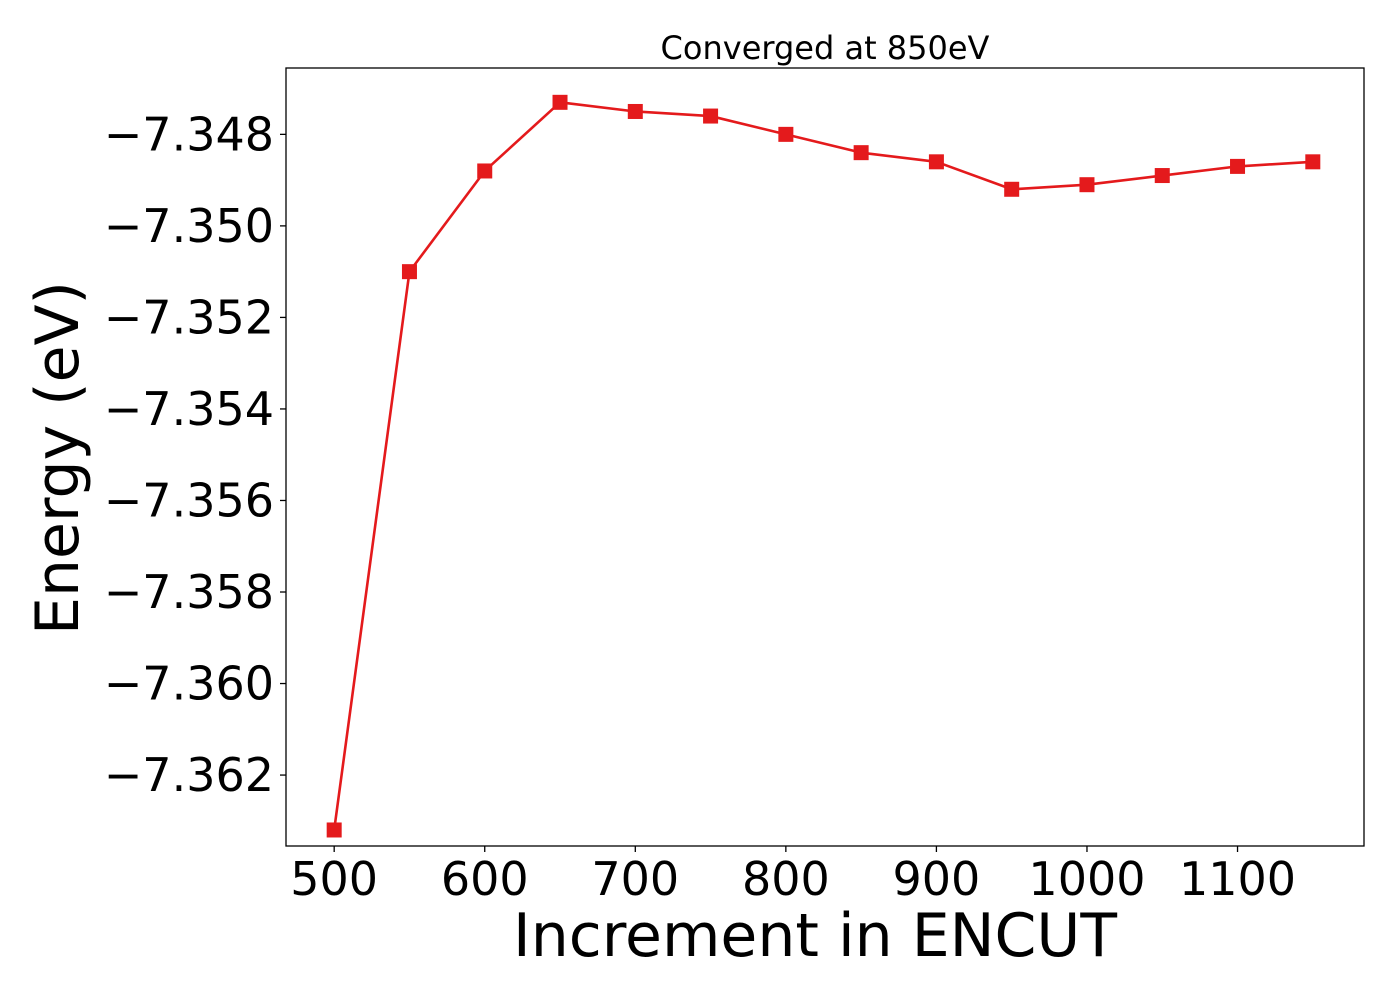 The width and height of the screenshot is (1400, 1000). Describe the element at coordinates (485, 879) in the screenshot. I see `x-tick-label: 600` at that location.